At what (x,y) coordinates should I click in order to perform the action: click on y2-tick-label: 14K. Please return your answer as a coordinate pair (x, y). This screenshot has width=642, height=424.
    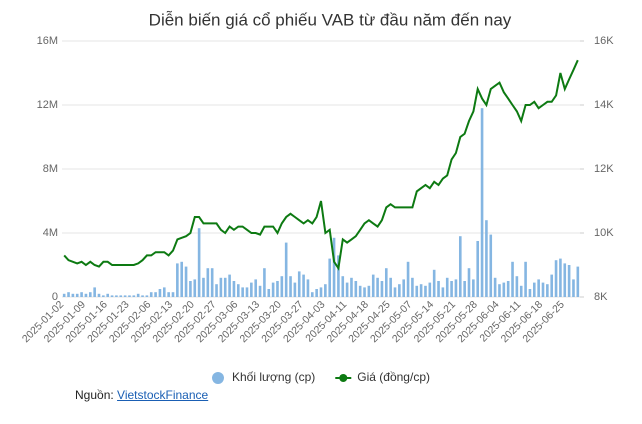
    Looking at the image, I should click on (604, 105).